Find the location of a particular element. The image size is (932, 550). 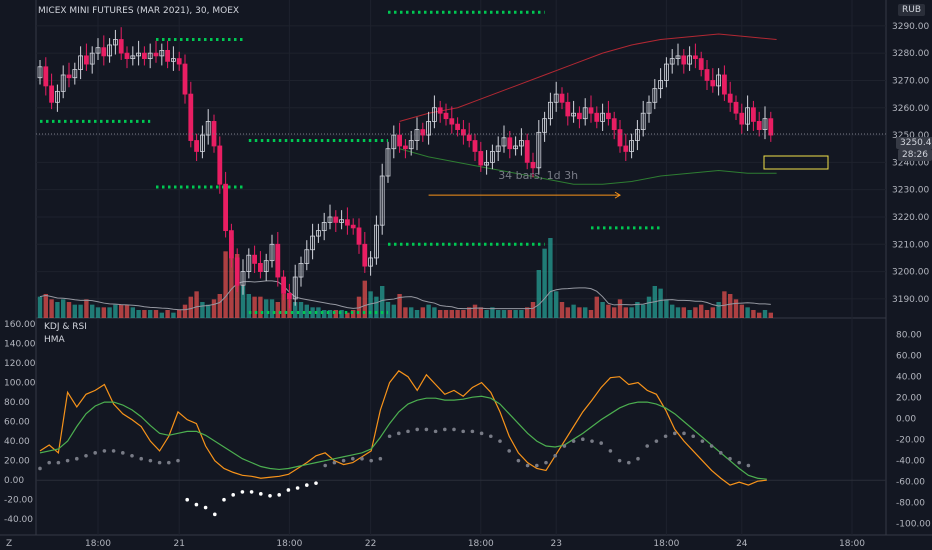

indicator-legend-kdj: KDJ & RSI is located at coordinates (65, 327).